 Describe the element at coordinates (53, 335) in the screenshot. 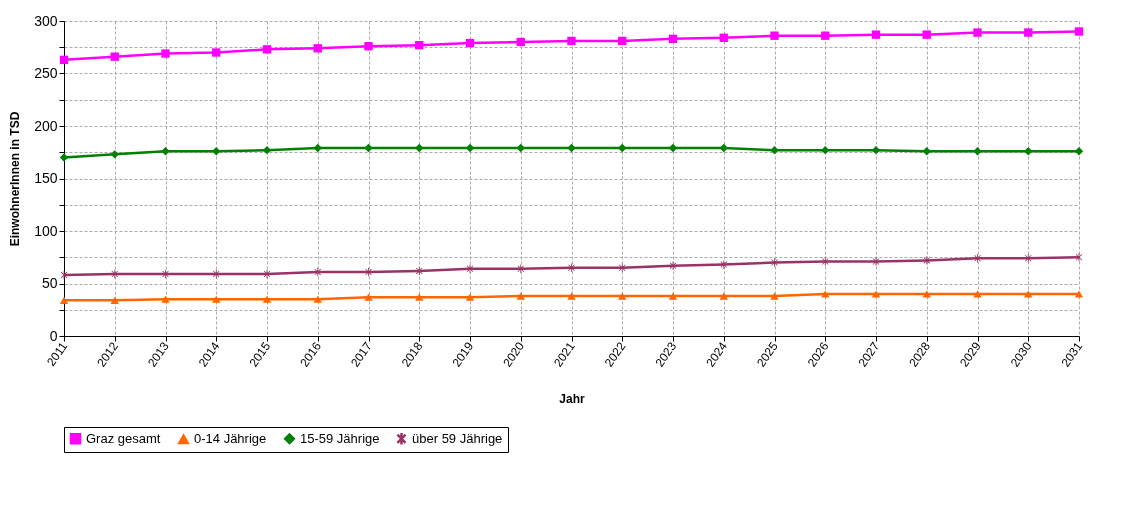

I see `y-tick-label: 0` at that location.